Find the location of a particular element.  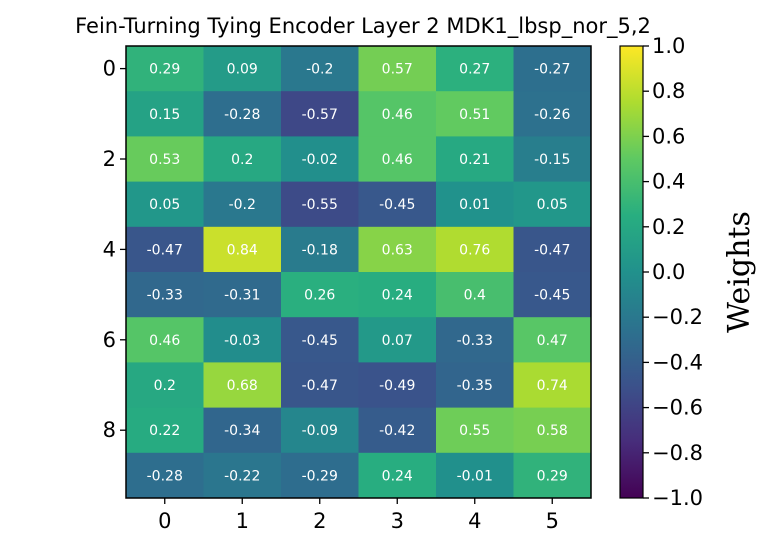

y-axis-ticks: 0 2 4 6 8 is located at coordinates (114, 249).